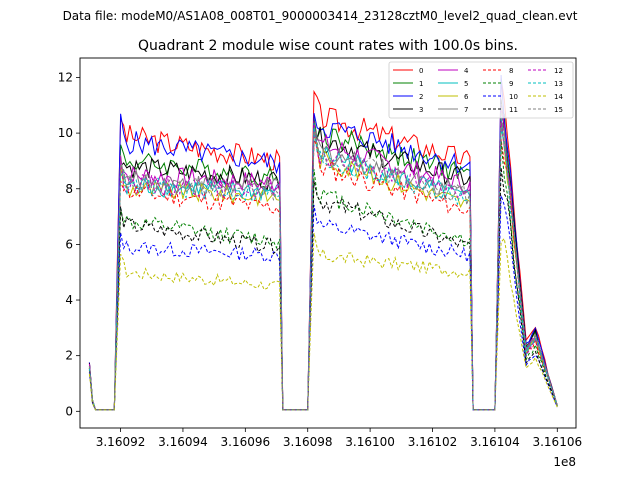  What do you see at coordinates (495, 442) in the screenshot?
I see `x-tick-label: 3.16104` at bounding box center [495, 442].